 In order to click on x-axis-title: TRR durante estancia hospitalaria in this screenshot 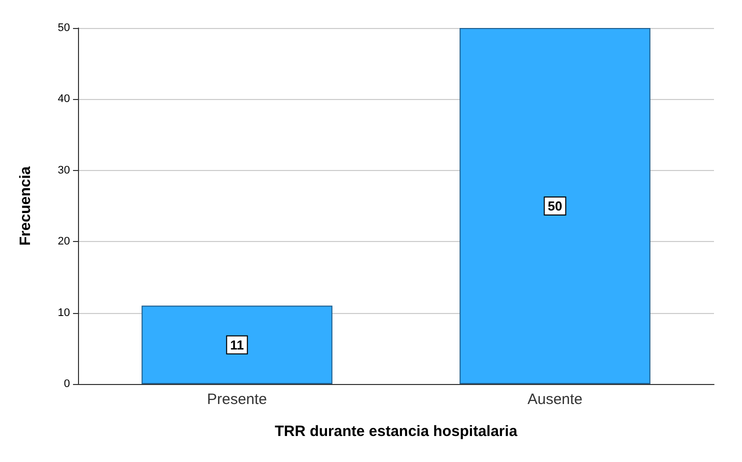, I will do `click(396, 431)`.